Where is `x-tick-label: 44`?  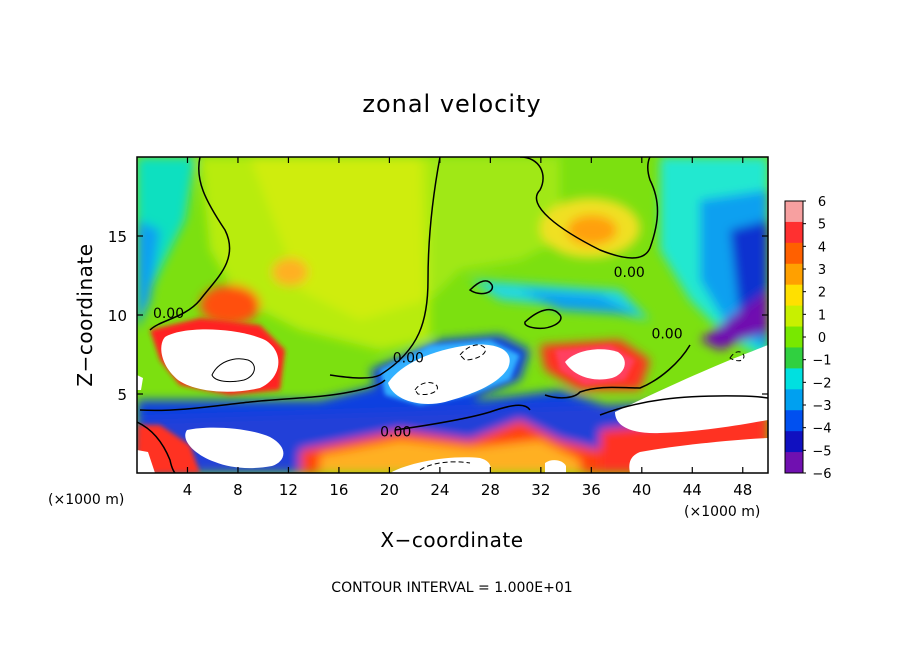 x-tick-label: 44 is located at coordinates (692, 490).